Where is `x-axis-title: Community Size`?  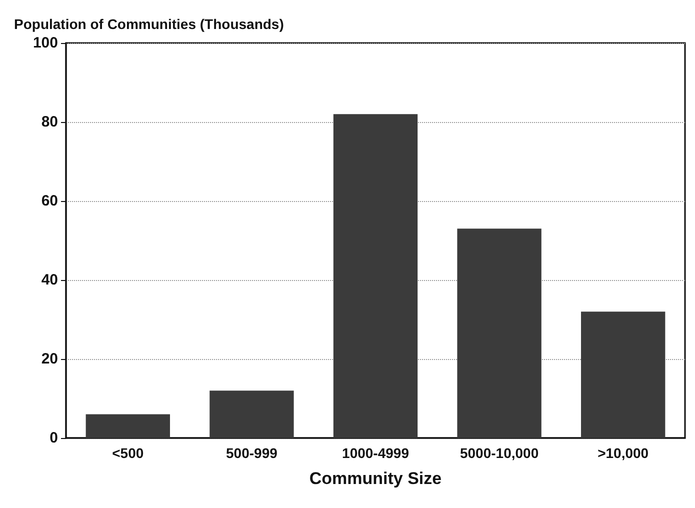 x-axis-title: Community Size is located at coordinates (375, 478).